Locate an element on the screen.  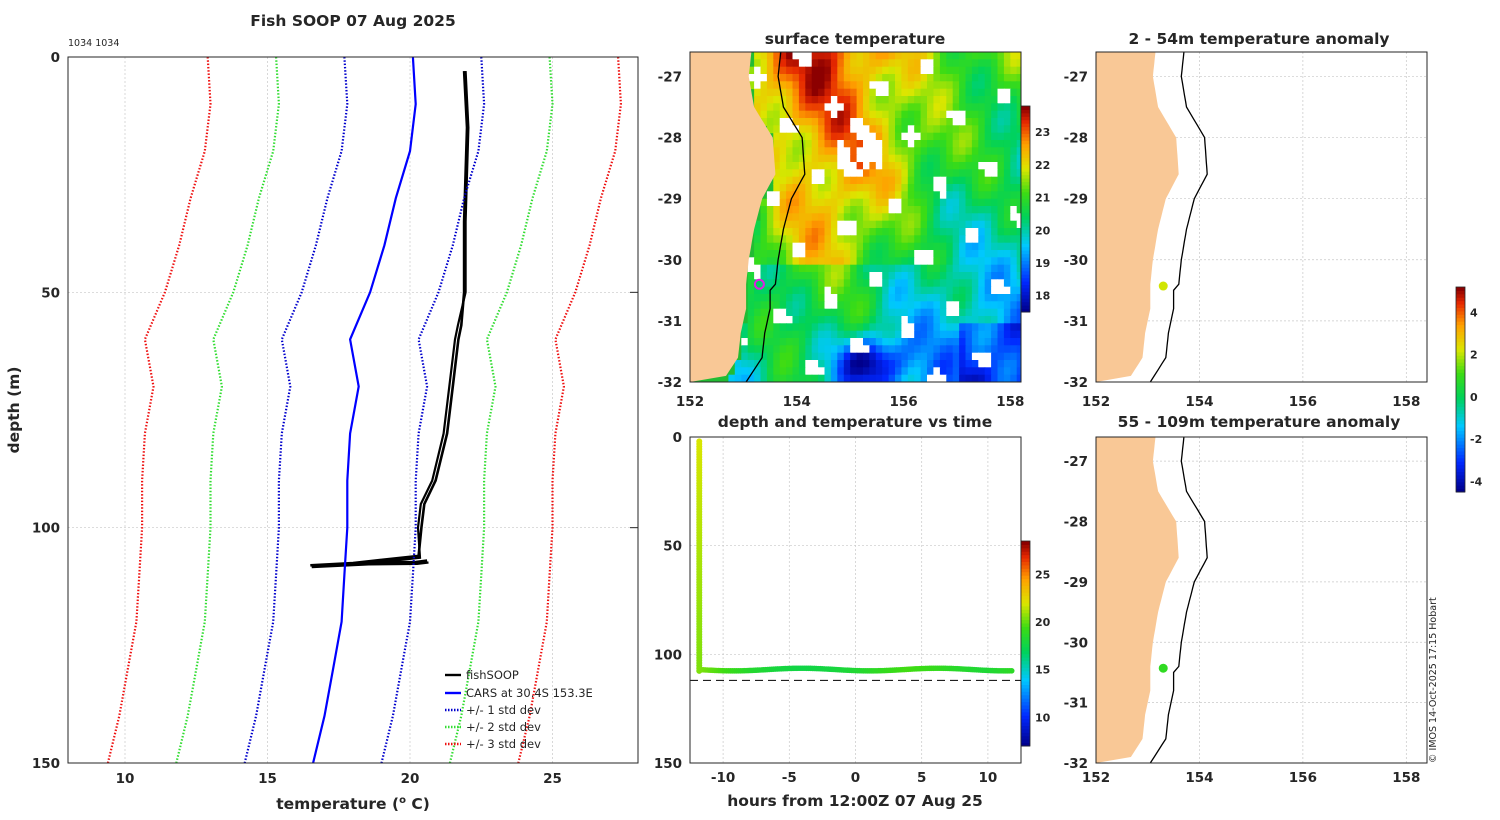
anomaly-colorbar-swatch is located at coordinates (1460, 429).